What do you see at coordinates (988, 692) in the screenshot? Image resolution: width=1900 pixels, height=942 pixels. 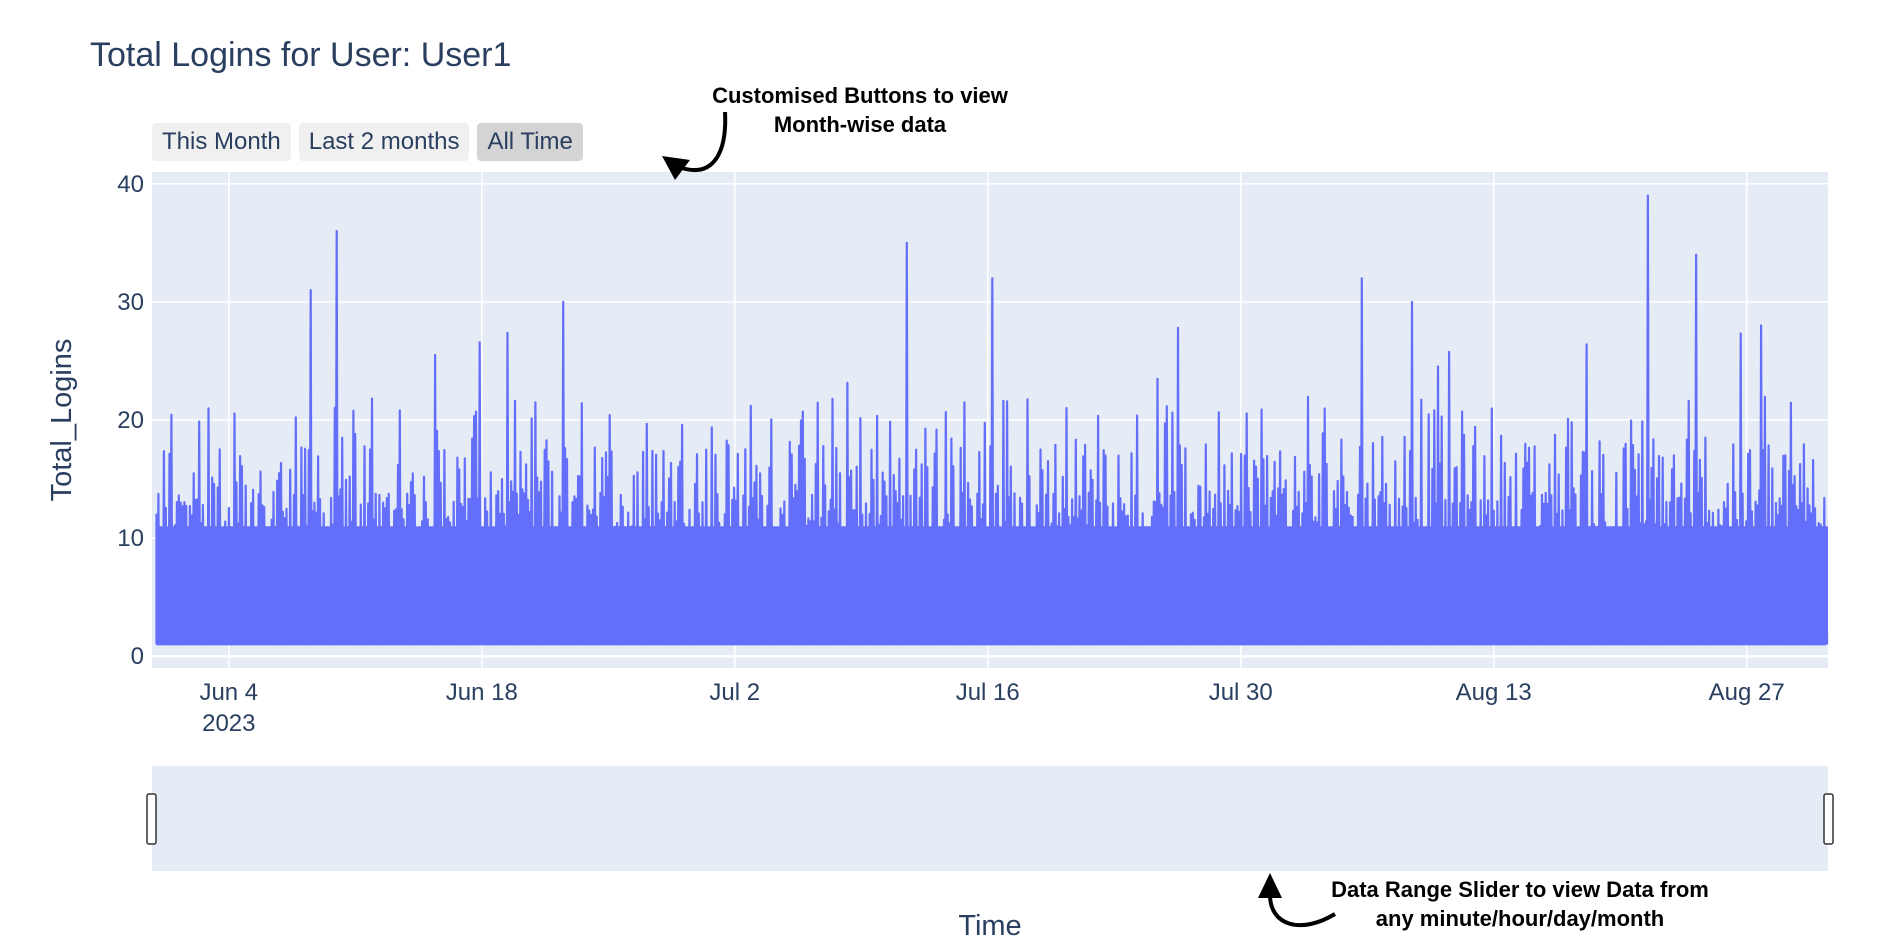 I see `x-tick-label: Jul 16` at bounding box center [988, 692].